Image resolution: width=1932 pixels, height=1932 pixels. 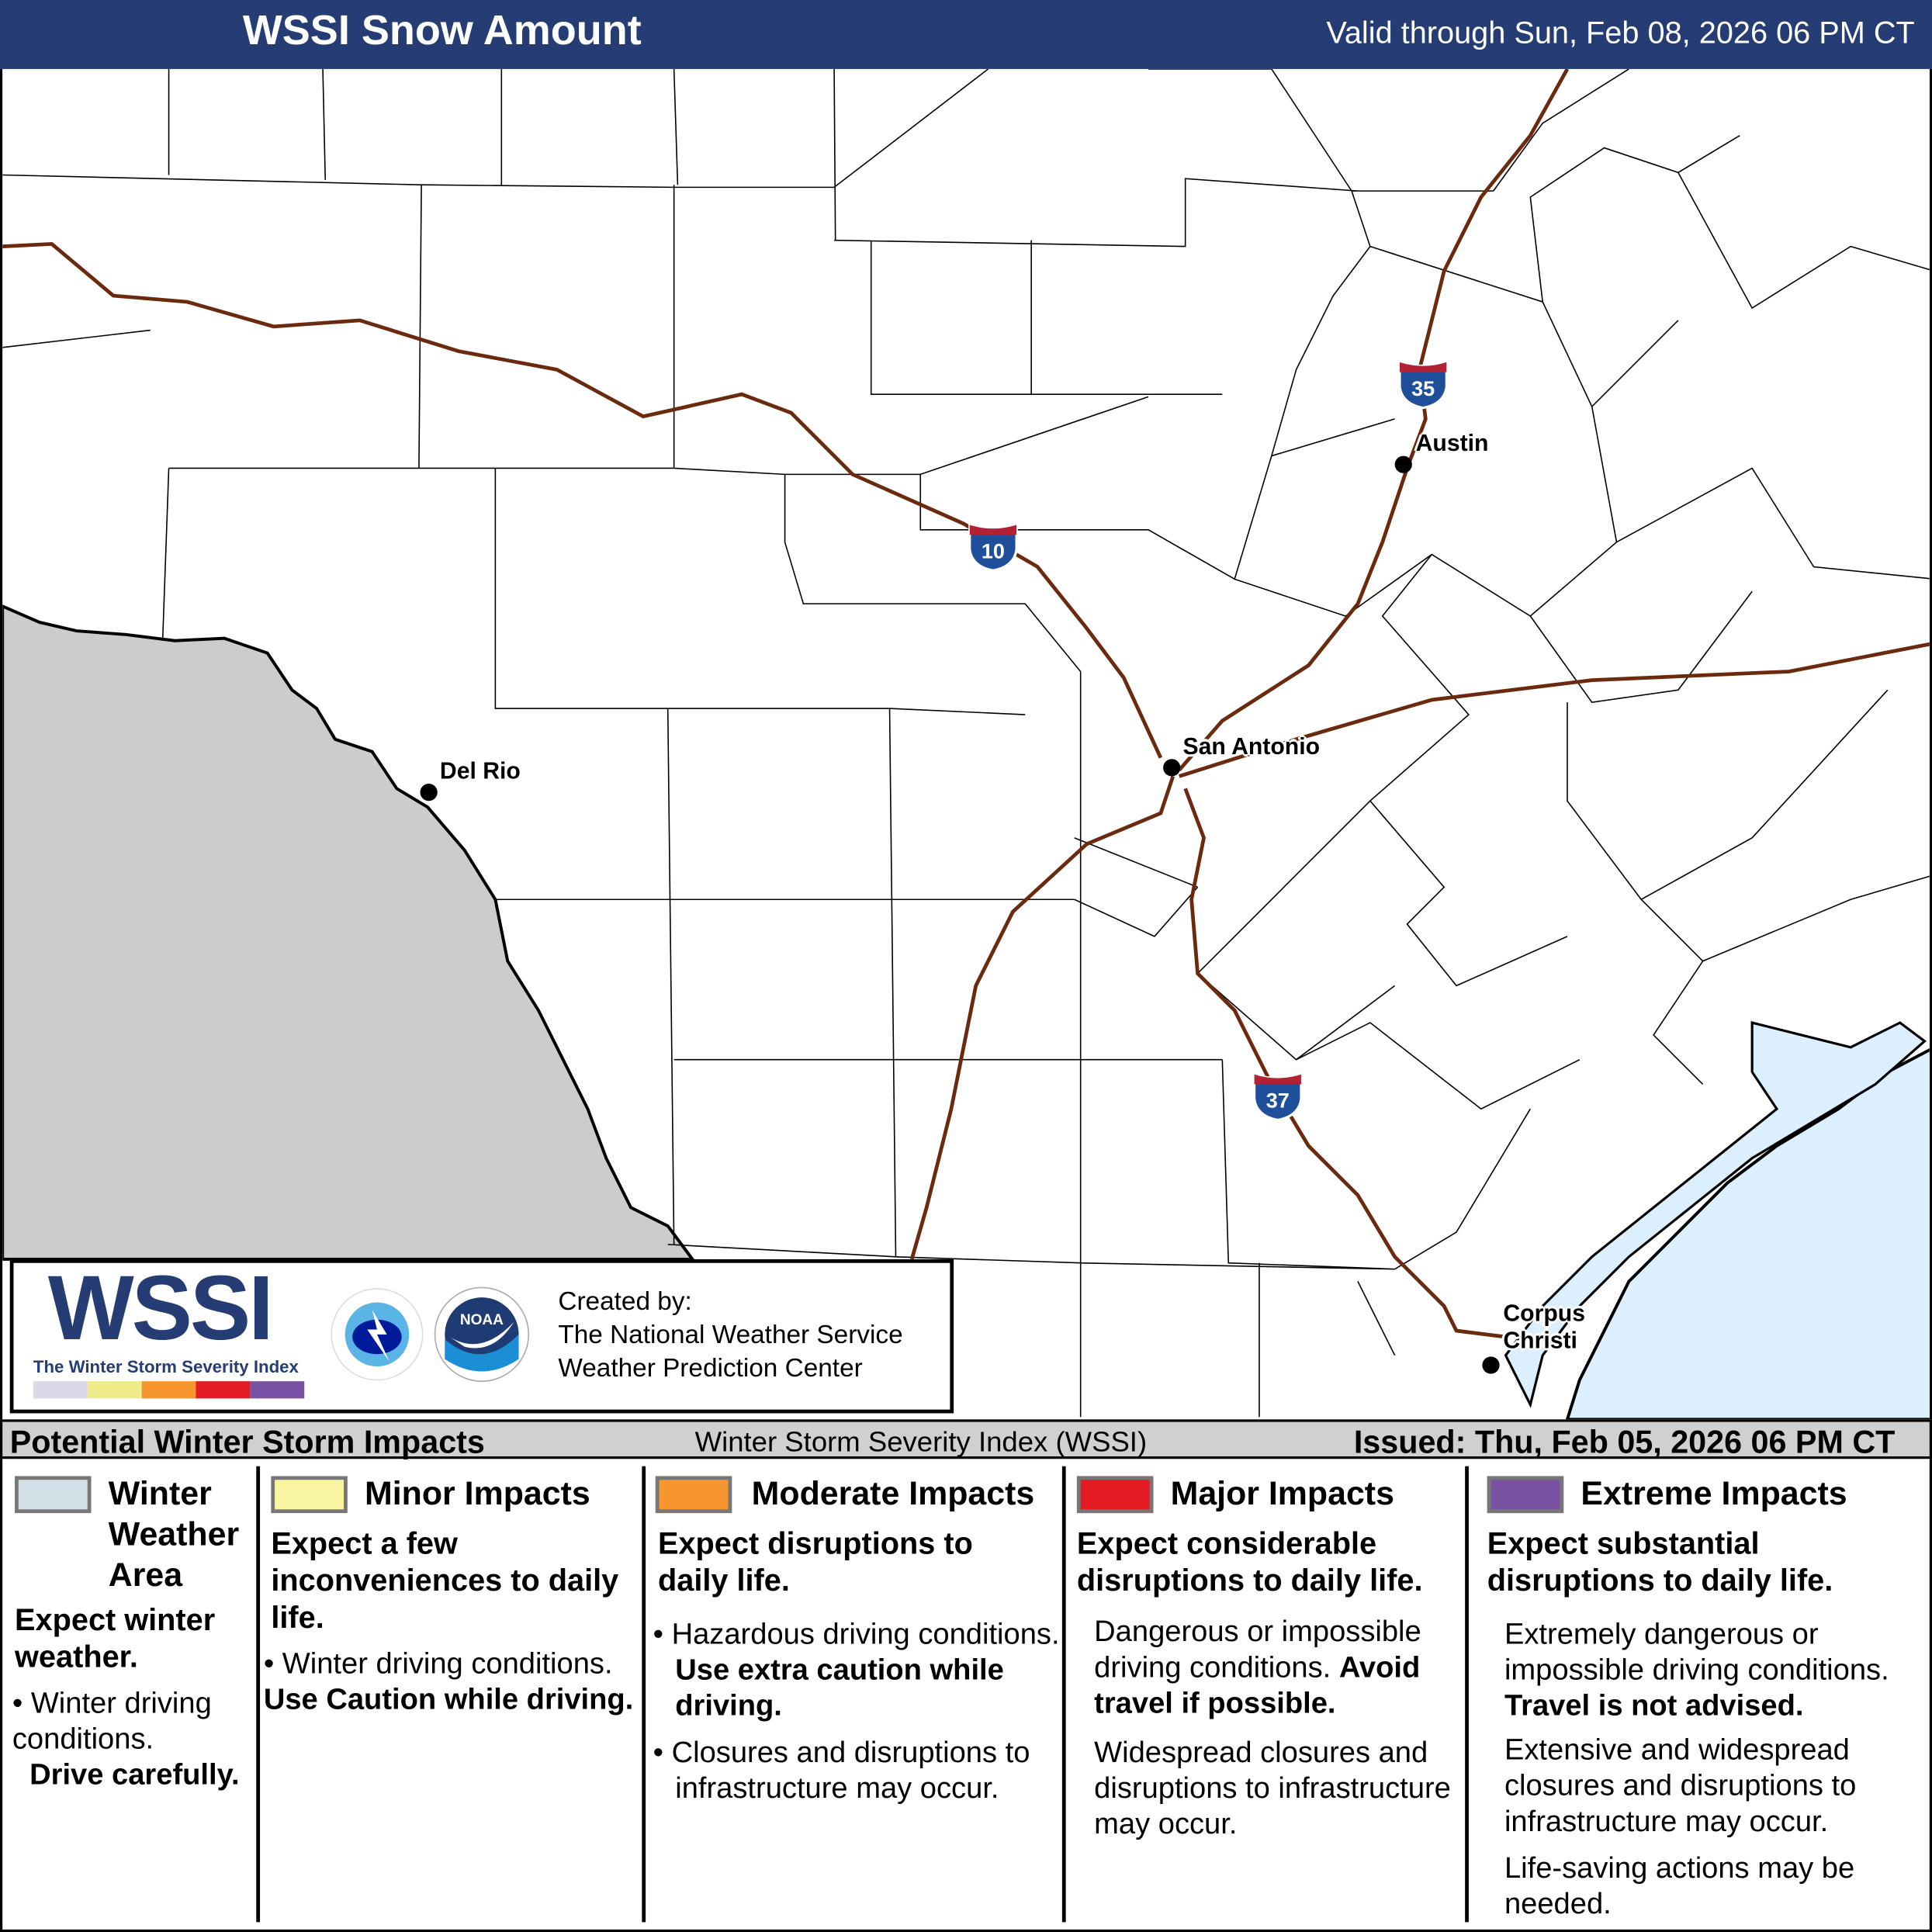 I want to click on legend-detail: Life-saving actions may be needed., so click(x=1679, y=1886).